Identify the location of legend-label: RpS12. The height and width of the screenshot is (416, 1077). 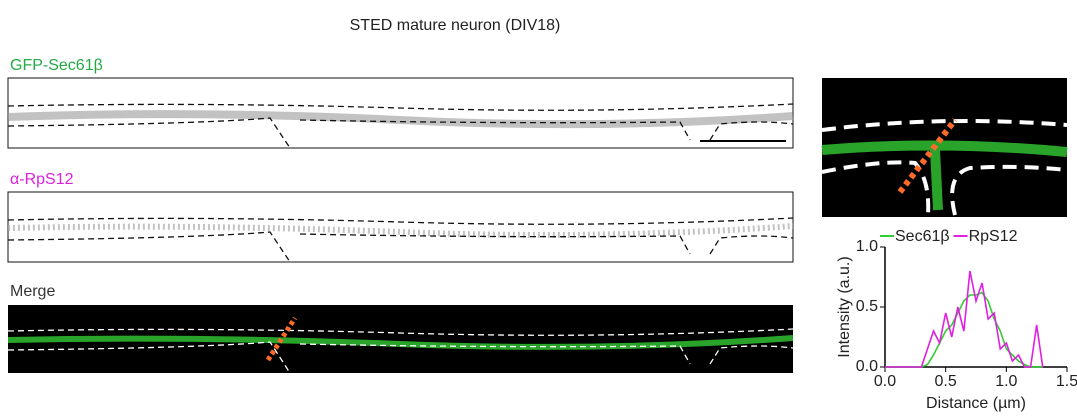
(993, 236).